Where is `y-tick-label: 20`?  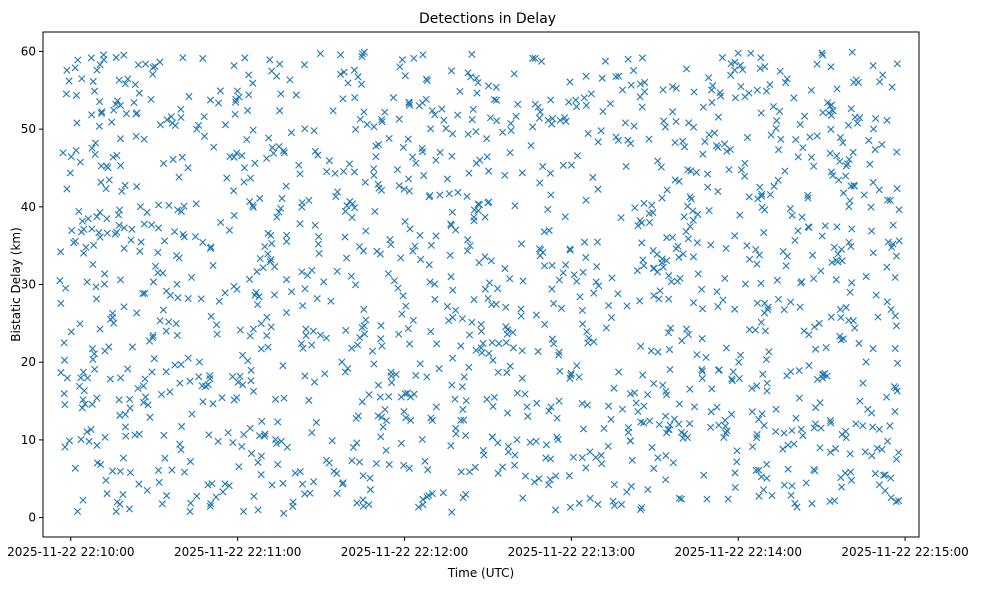 y-tick-label: 20 is located at coordinates (28, 362).